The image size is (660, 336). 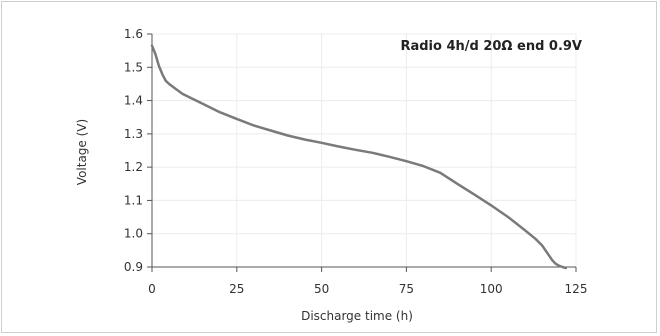 I want to click on x-tick-label: 125, so click(x=576, y=289).